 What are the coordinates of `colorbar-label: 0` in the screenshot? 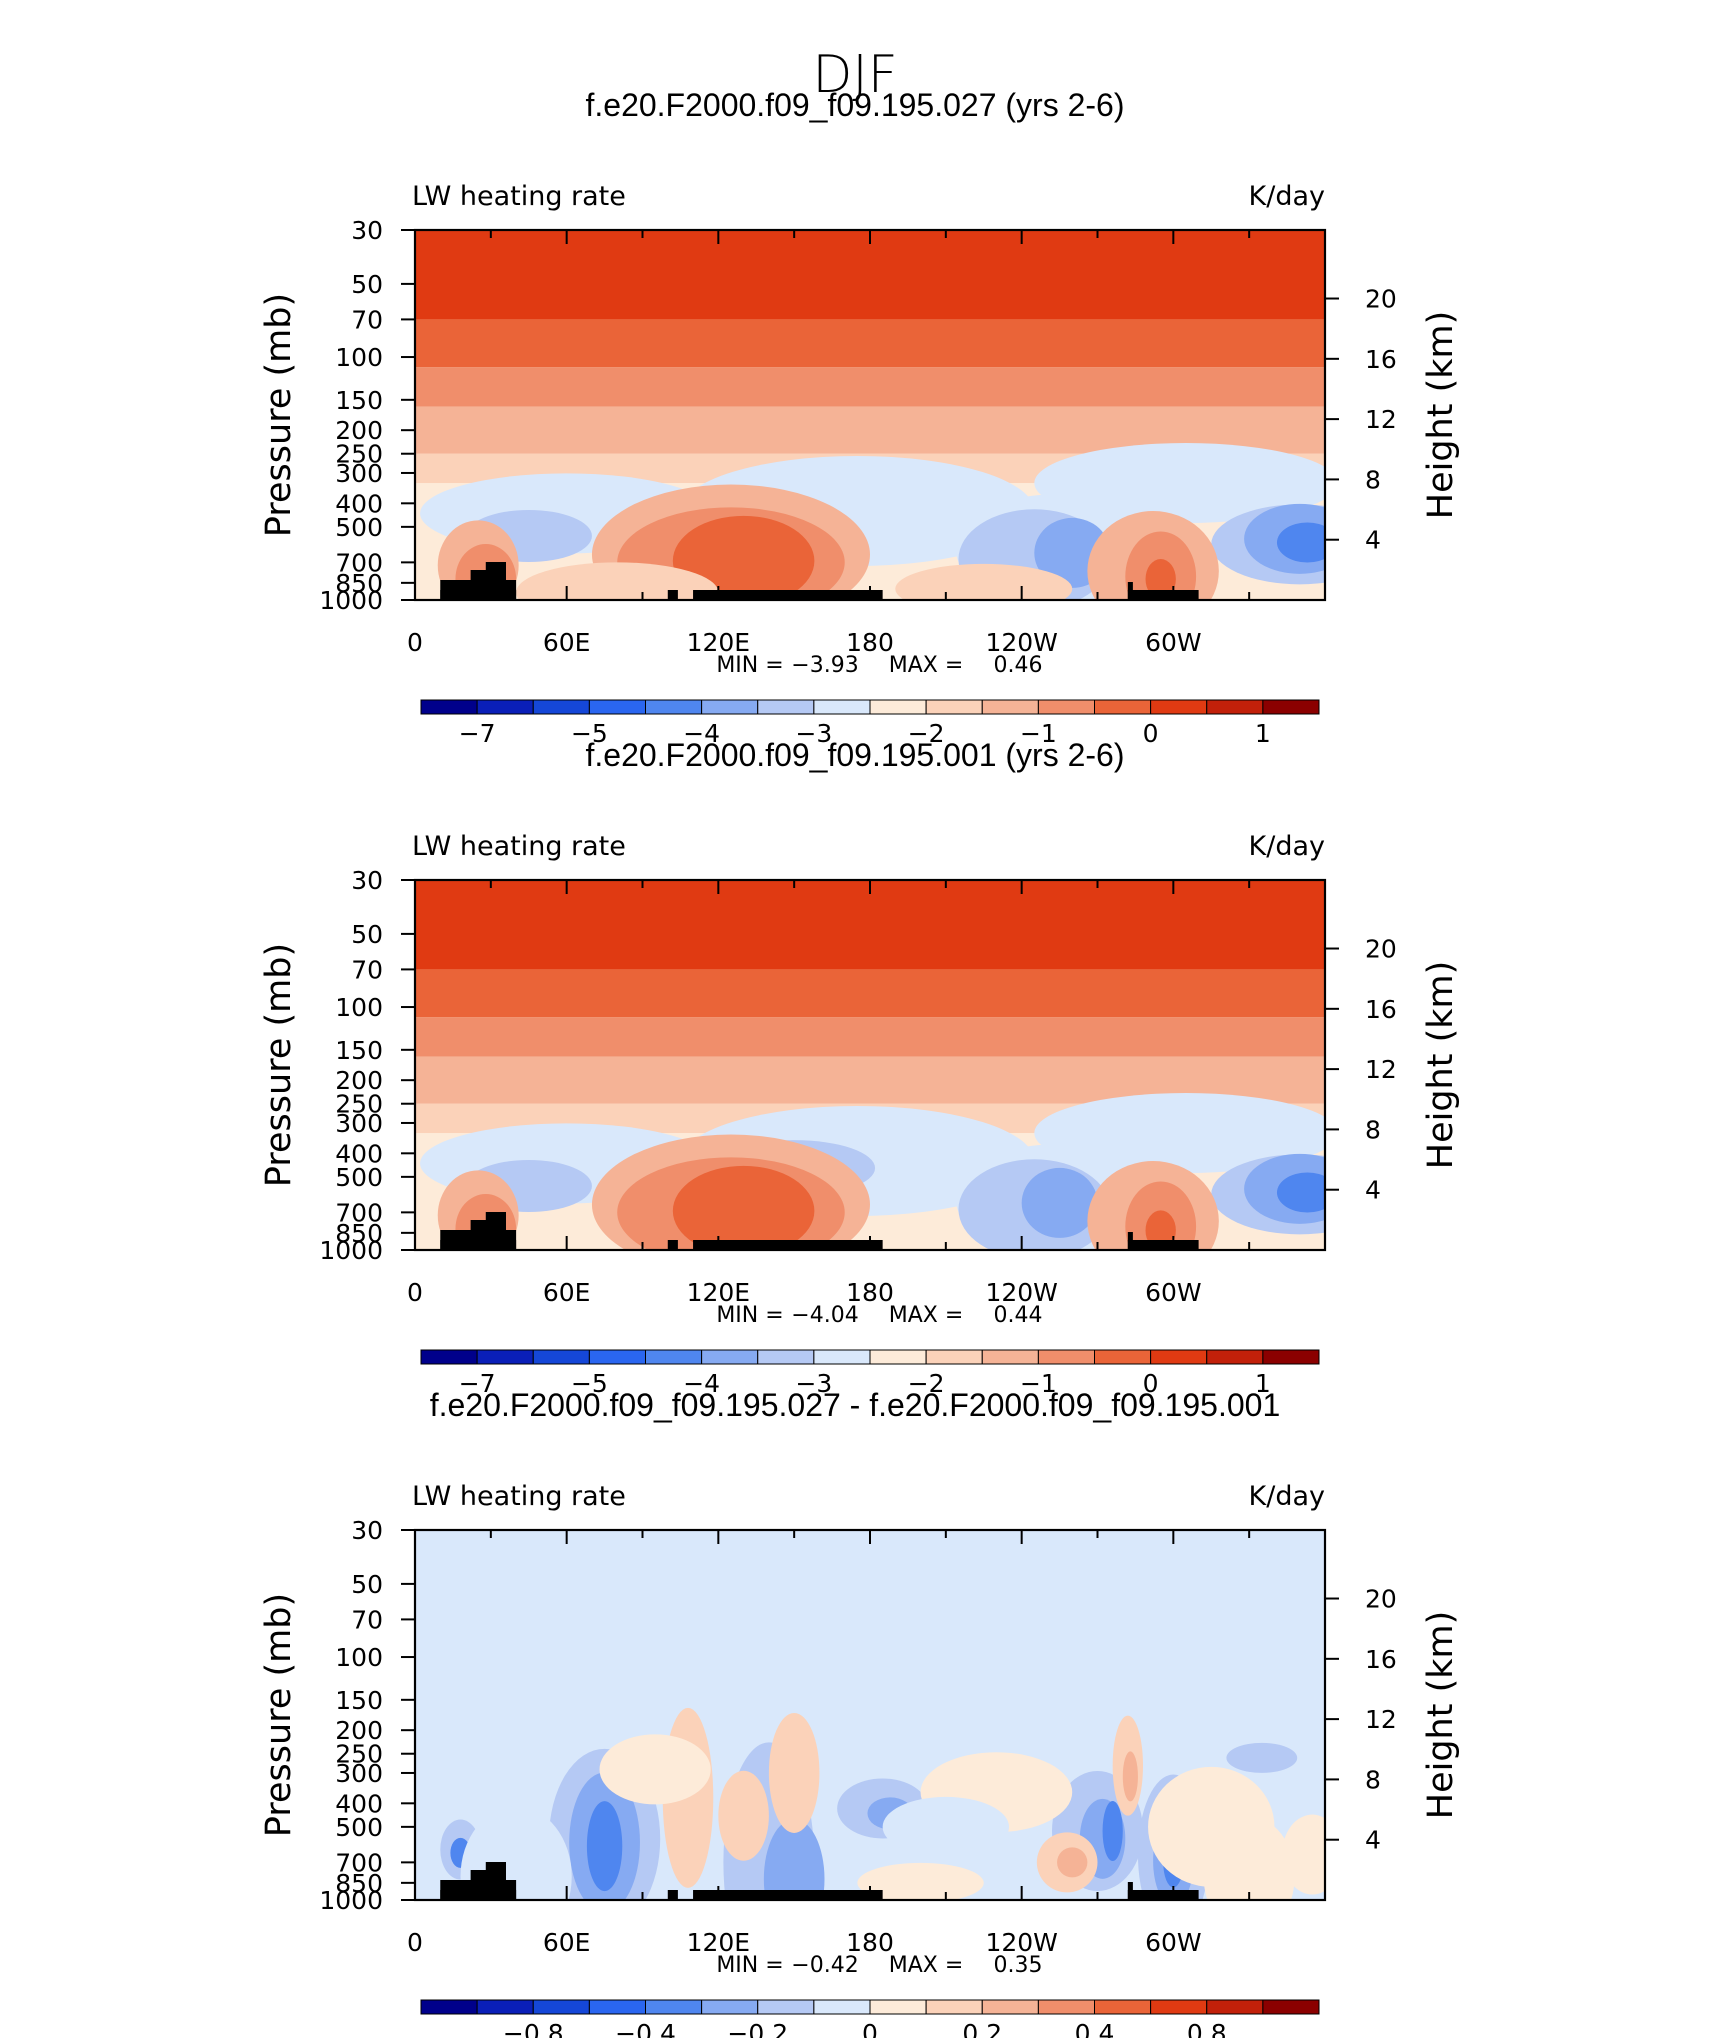 It's located at (1151, 733).